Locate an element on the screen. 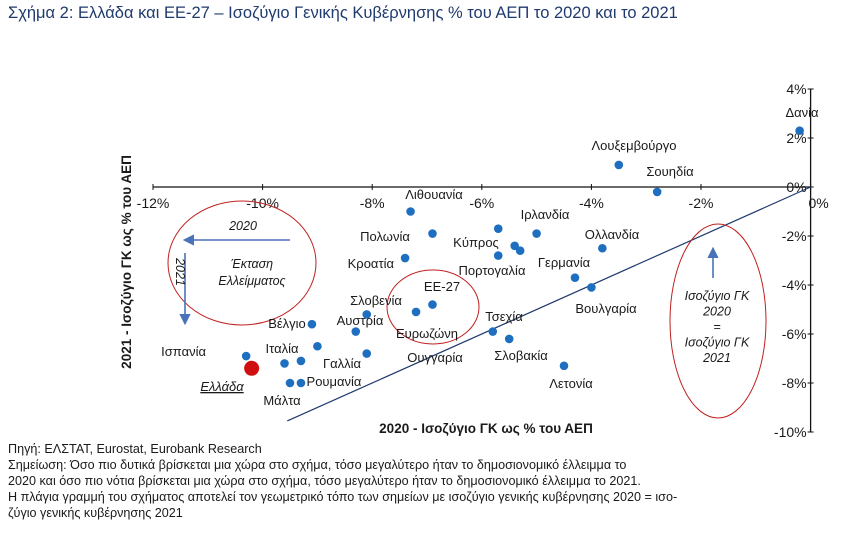 The width and height of the screenshot is (851, 535). x-tick-label: -2% is located at coordinates (701, 203).